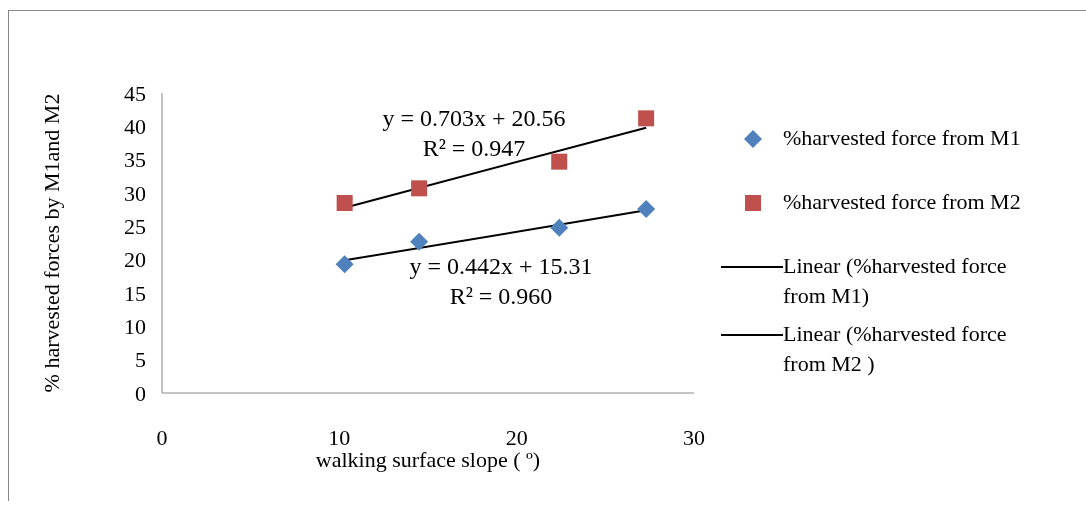 The height and width of the screenshot is (506, 1086). I want to click on y-tick-label: 20, so click(135, 260).